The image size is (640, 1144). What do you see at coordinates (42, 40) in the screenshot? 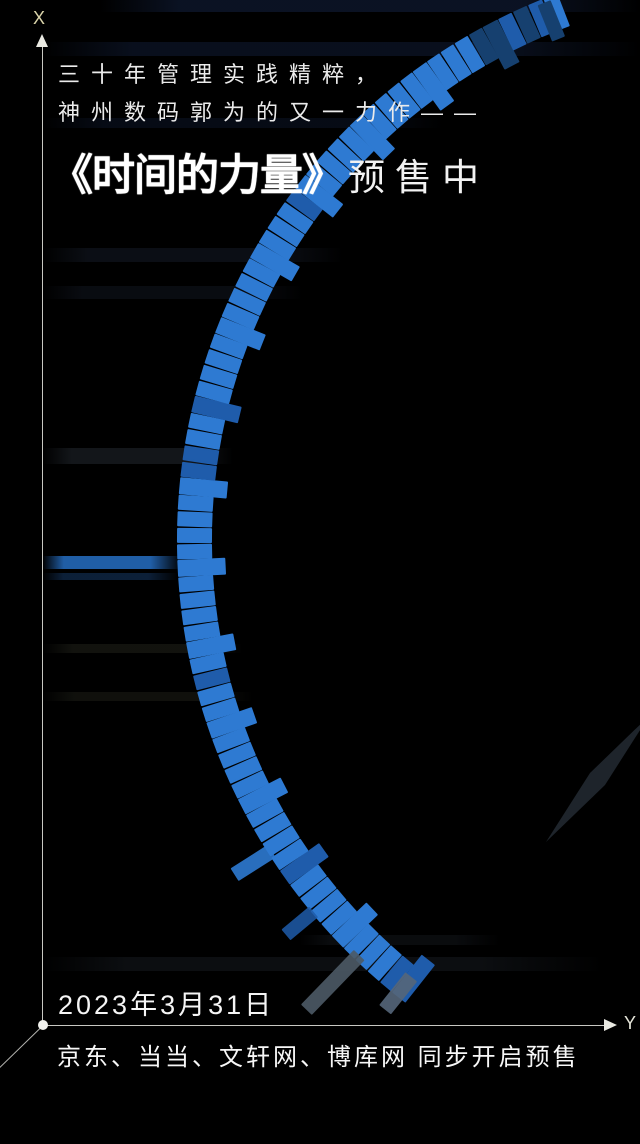
I see `x-axis-arrow-icon` at bounding box center [42, 40].